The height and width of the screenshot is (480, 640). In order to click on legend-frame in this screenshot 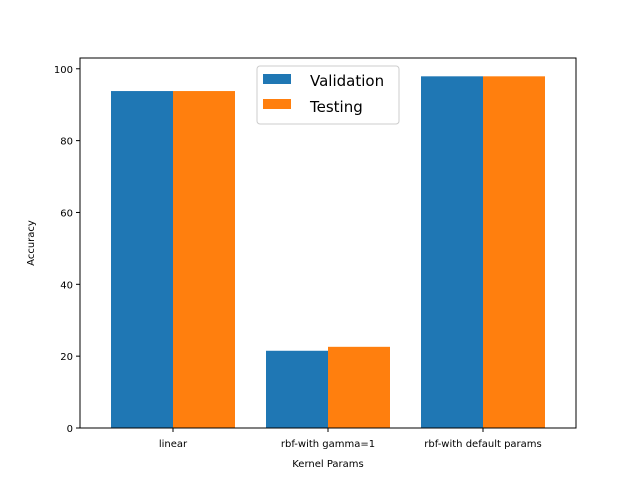, I will do `click(328, 95)`.